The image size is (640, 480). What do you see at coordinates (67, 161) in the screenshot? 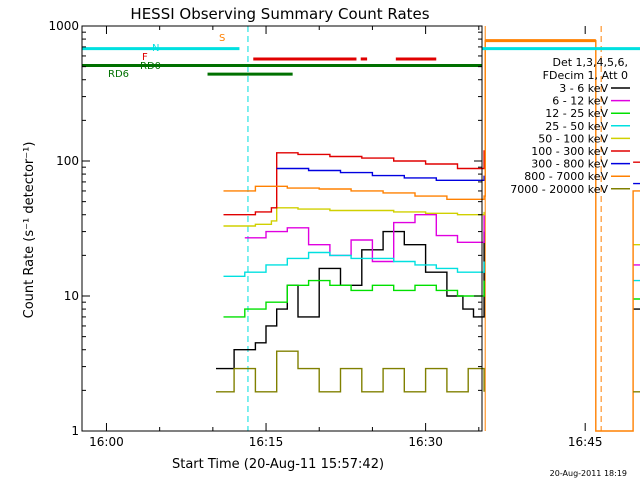
I see `y-tick-label-2: 100` at bounding box center [67, 161].